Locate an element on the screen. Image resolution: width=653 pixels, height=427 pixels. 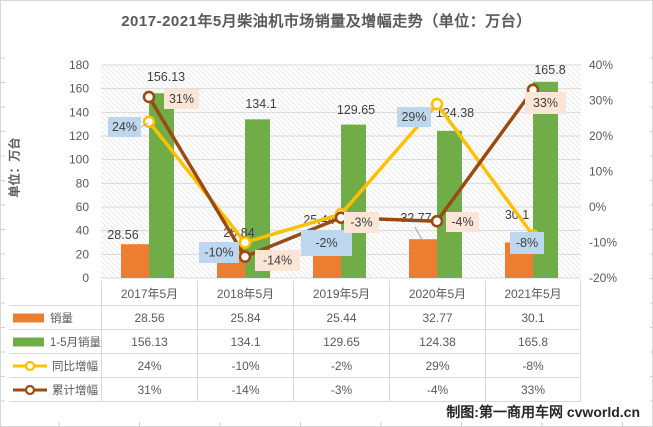
left-axis-tick: 0 is located at coordinates (85, 278).